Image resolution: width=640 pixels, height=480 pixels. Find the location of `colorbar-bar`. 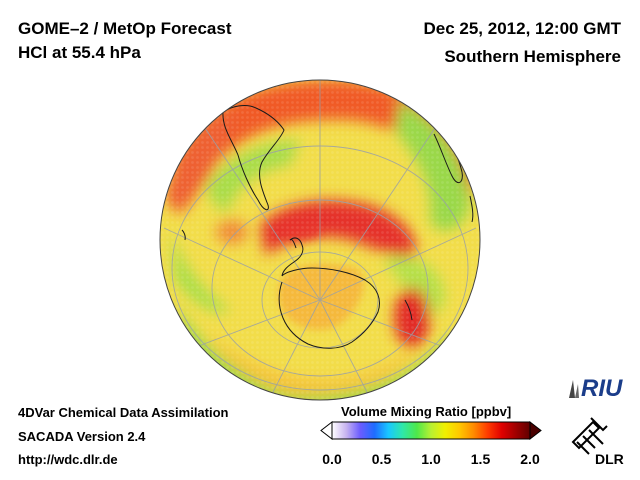

colorbar-bar is located at coordinates (431, 430).